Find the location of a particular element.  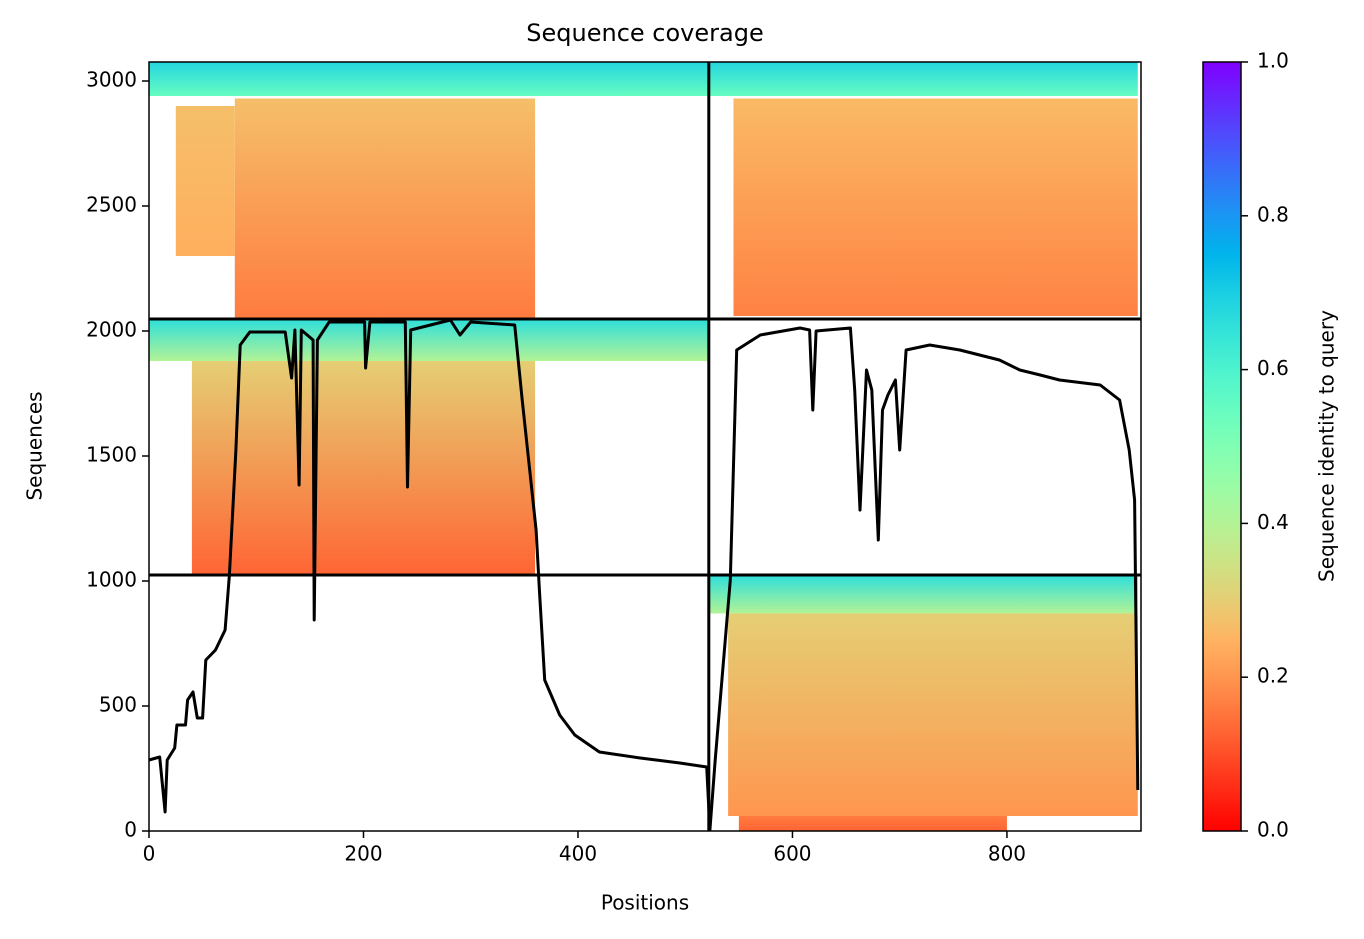

y-tick-label: 1000 is located at coordinates (111, 580).